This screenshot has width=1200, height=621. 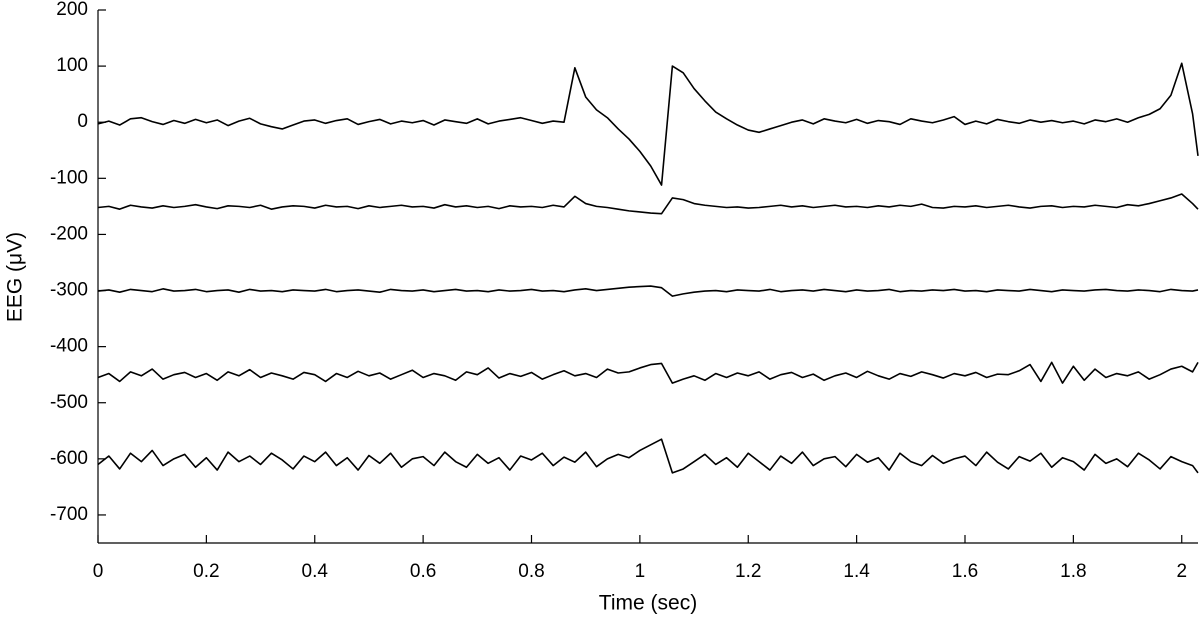 I want to click on x-tick-label: 0.2, so click(x=206, y=571).